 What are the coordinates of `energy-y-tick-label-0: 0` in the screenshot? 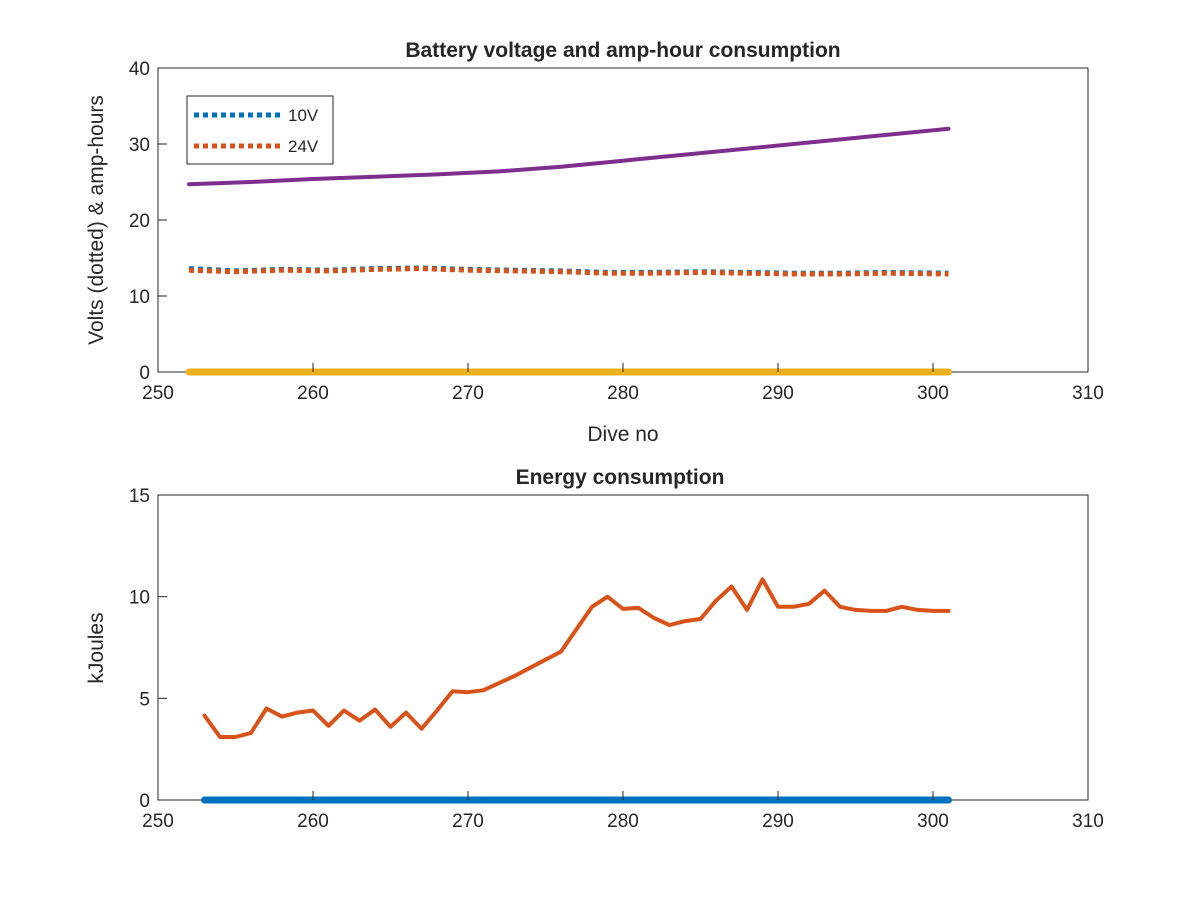 It's located at (144, 801).